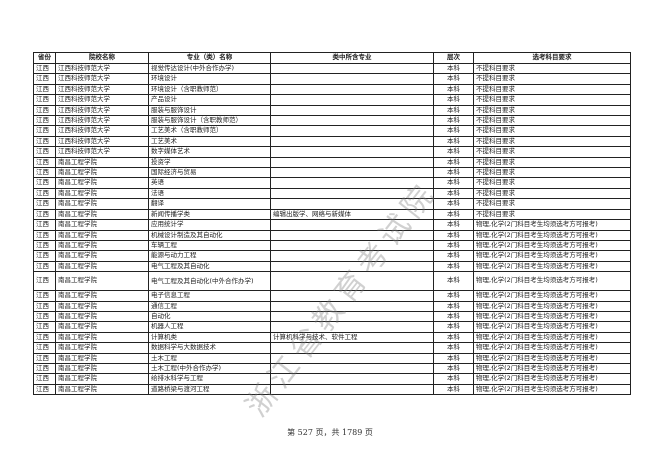 The width and height of the screenshot is (660, 466). I want to click on table-row: 江西 南昌工程学院 应用统计学 本科 物理,化学(2门科目考生均须选考方可报考), so click(332, 225).